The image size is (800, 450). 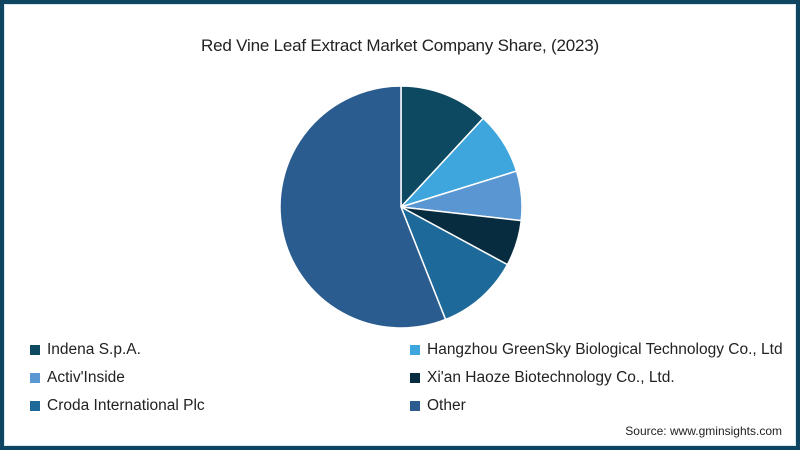 I want to click on legend-label: Xi'an Haoze Biotechnology Co., Ltd., so click(x=551, y=377).